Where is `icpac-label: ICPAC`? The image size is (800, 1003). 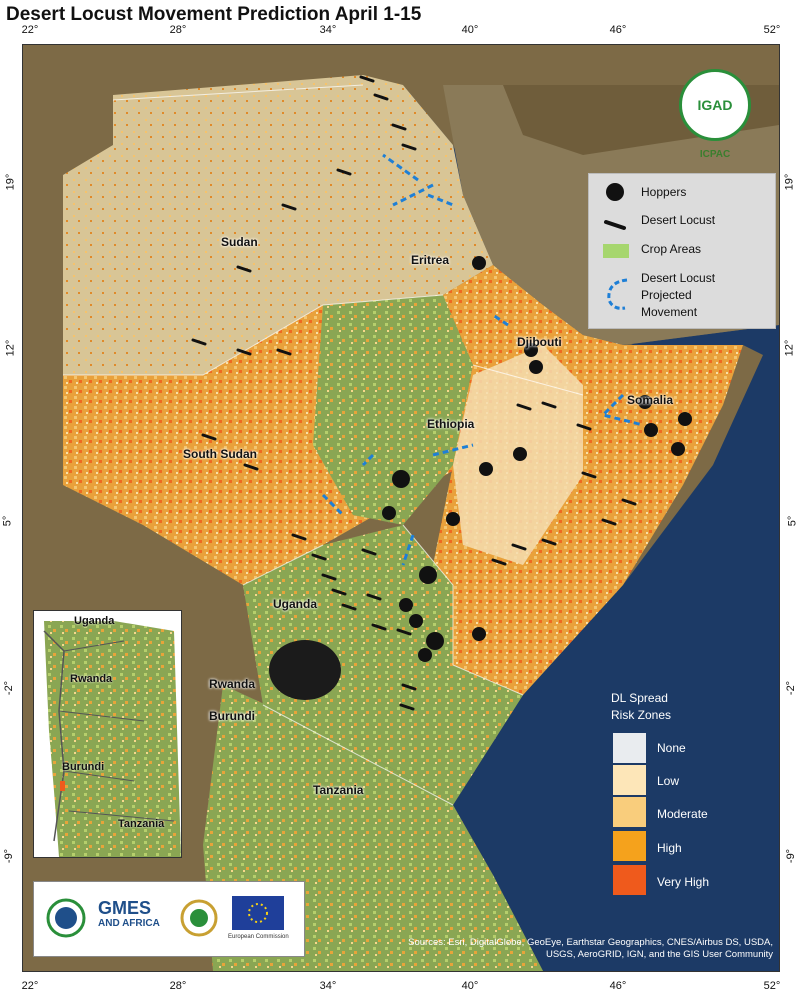
icpac-label: ICPAC is located at coordinates (715, 154).